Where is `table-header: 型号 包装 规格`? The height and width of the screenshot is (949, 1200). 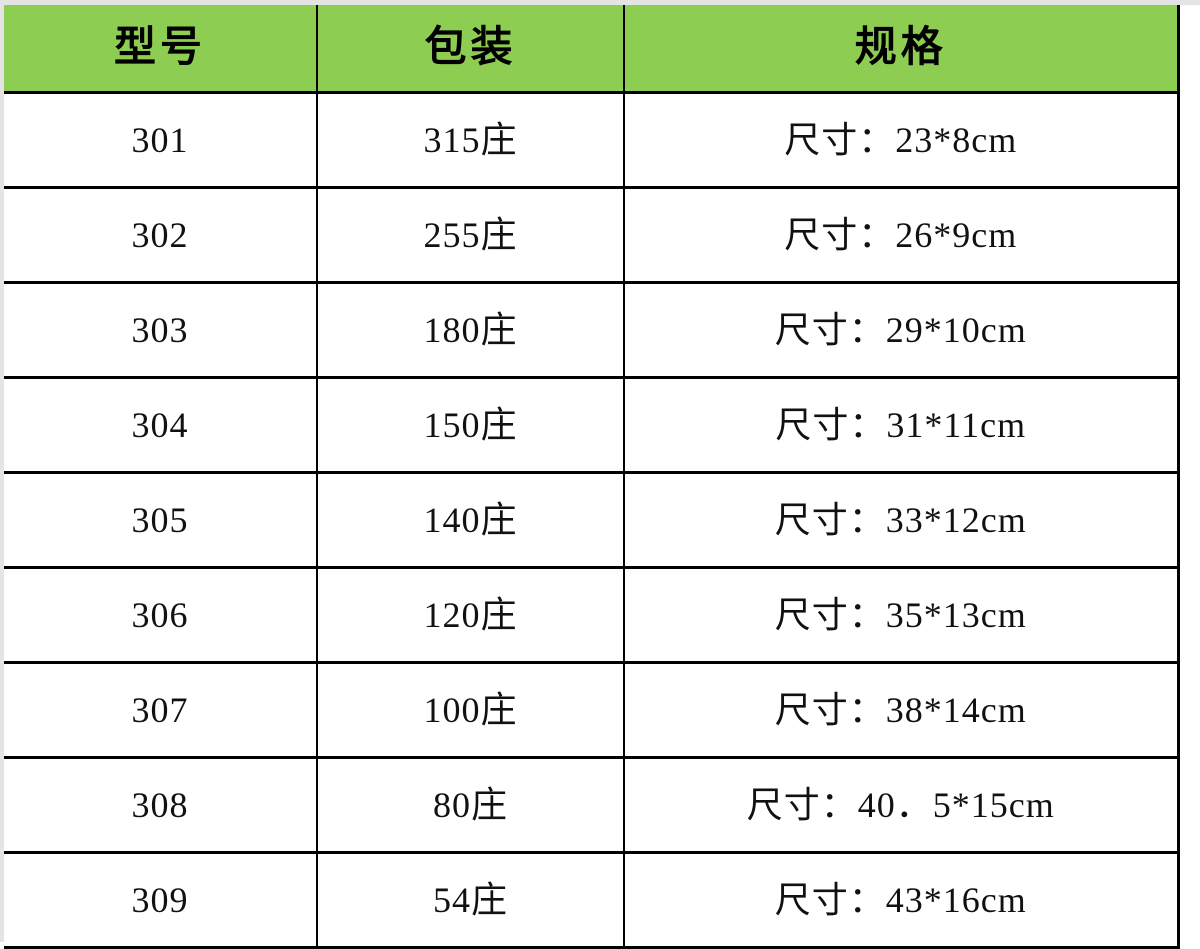
table-header: 型号 包装 规格 is located at coordinates (591, 49).